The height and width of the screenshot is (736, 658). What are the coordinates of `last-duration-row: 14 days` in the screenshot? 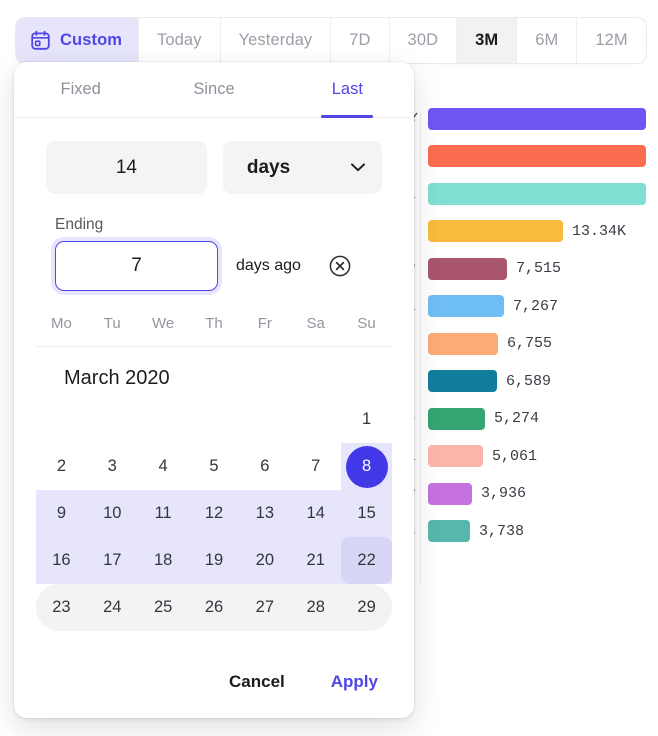 It's located at (214, 156).